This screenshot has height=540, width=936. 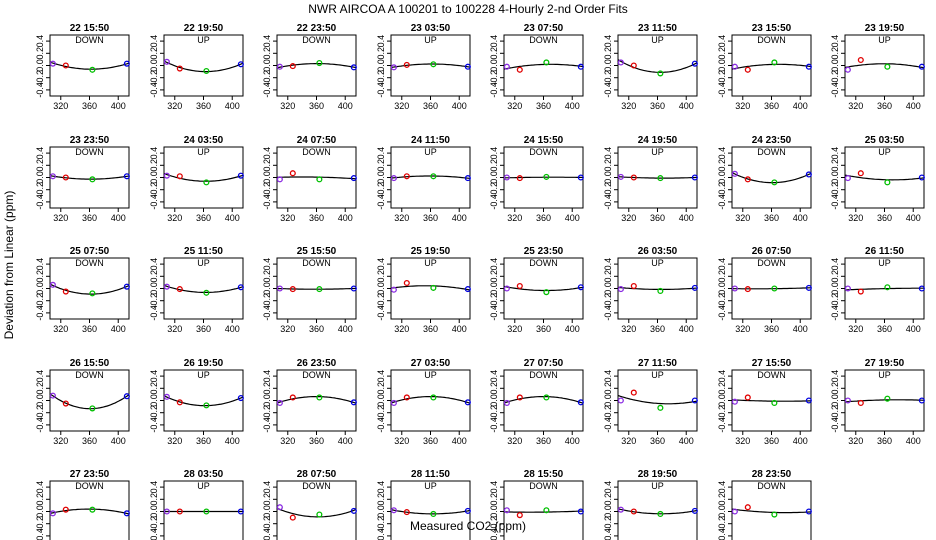 What do you see at coordinates (90, 28) in the screenshot?
I see `panel-time-label: 22 15:50` at bounding box center [90, 28].